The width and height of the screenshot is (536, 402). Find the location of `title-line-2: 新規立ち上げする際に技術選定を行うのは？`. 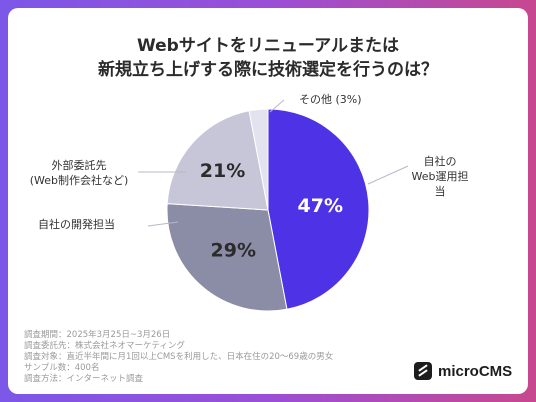

title-line-2: 新規立ち上げする際に技術選定を行うのは？ is located at coordinates (268, 70).